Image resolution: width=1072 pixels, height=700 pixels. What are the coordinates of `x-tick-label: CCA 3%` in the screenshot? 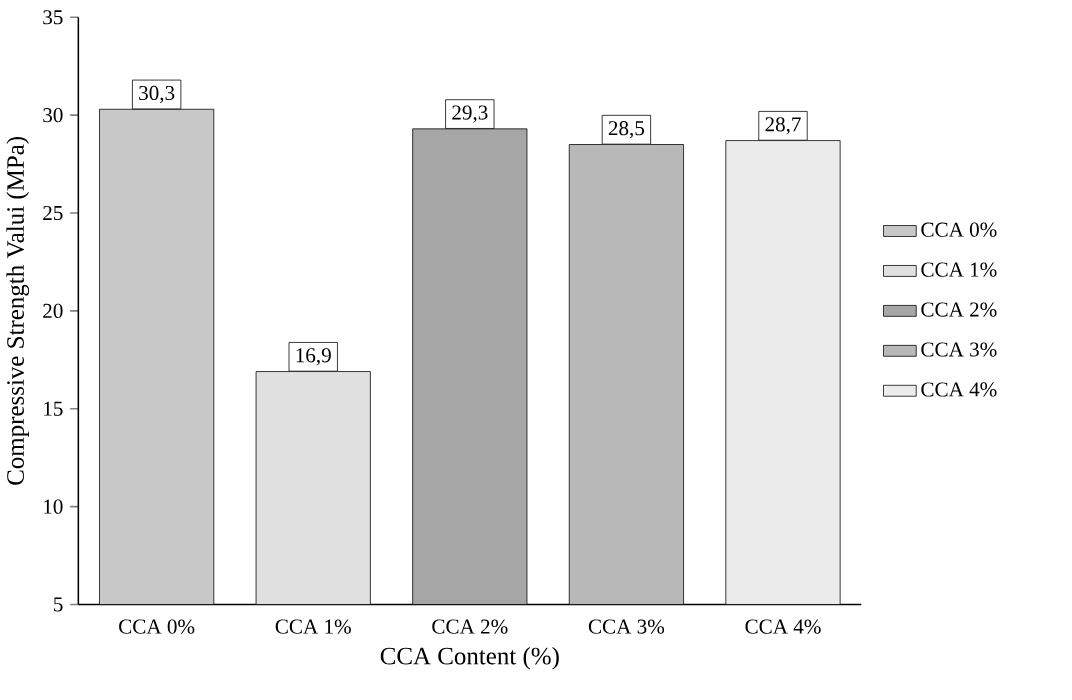 It's located at (626, 626).